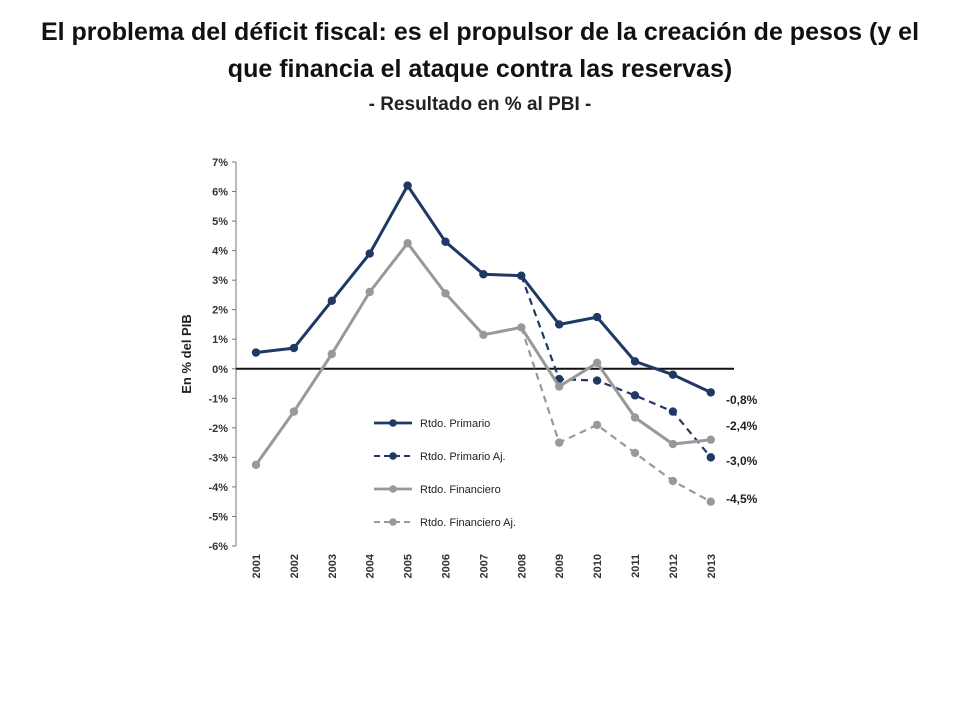 The height and width of the screenshot is (720, 960). I want to click on y-axis-title: En % del PIB, so click(186, 353).